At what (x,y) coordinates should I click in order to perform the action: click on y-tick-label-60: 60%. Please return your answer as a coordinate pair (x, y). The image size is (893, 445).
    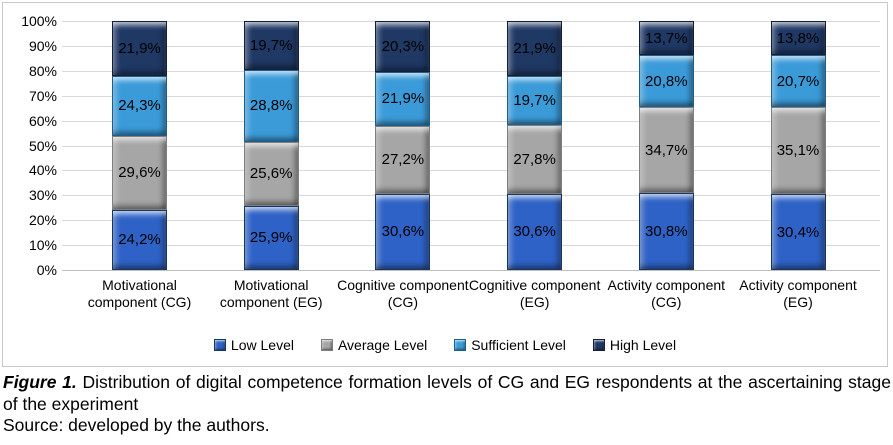
    Looking at the image, I should click on (42, 120).